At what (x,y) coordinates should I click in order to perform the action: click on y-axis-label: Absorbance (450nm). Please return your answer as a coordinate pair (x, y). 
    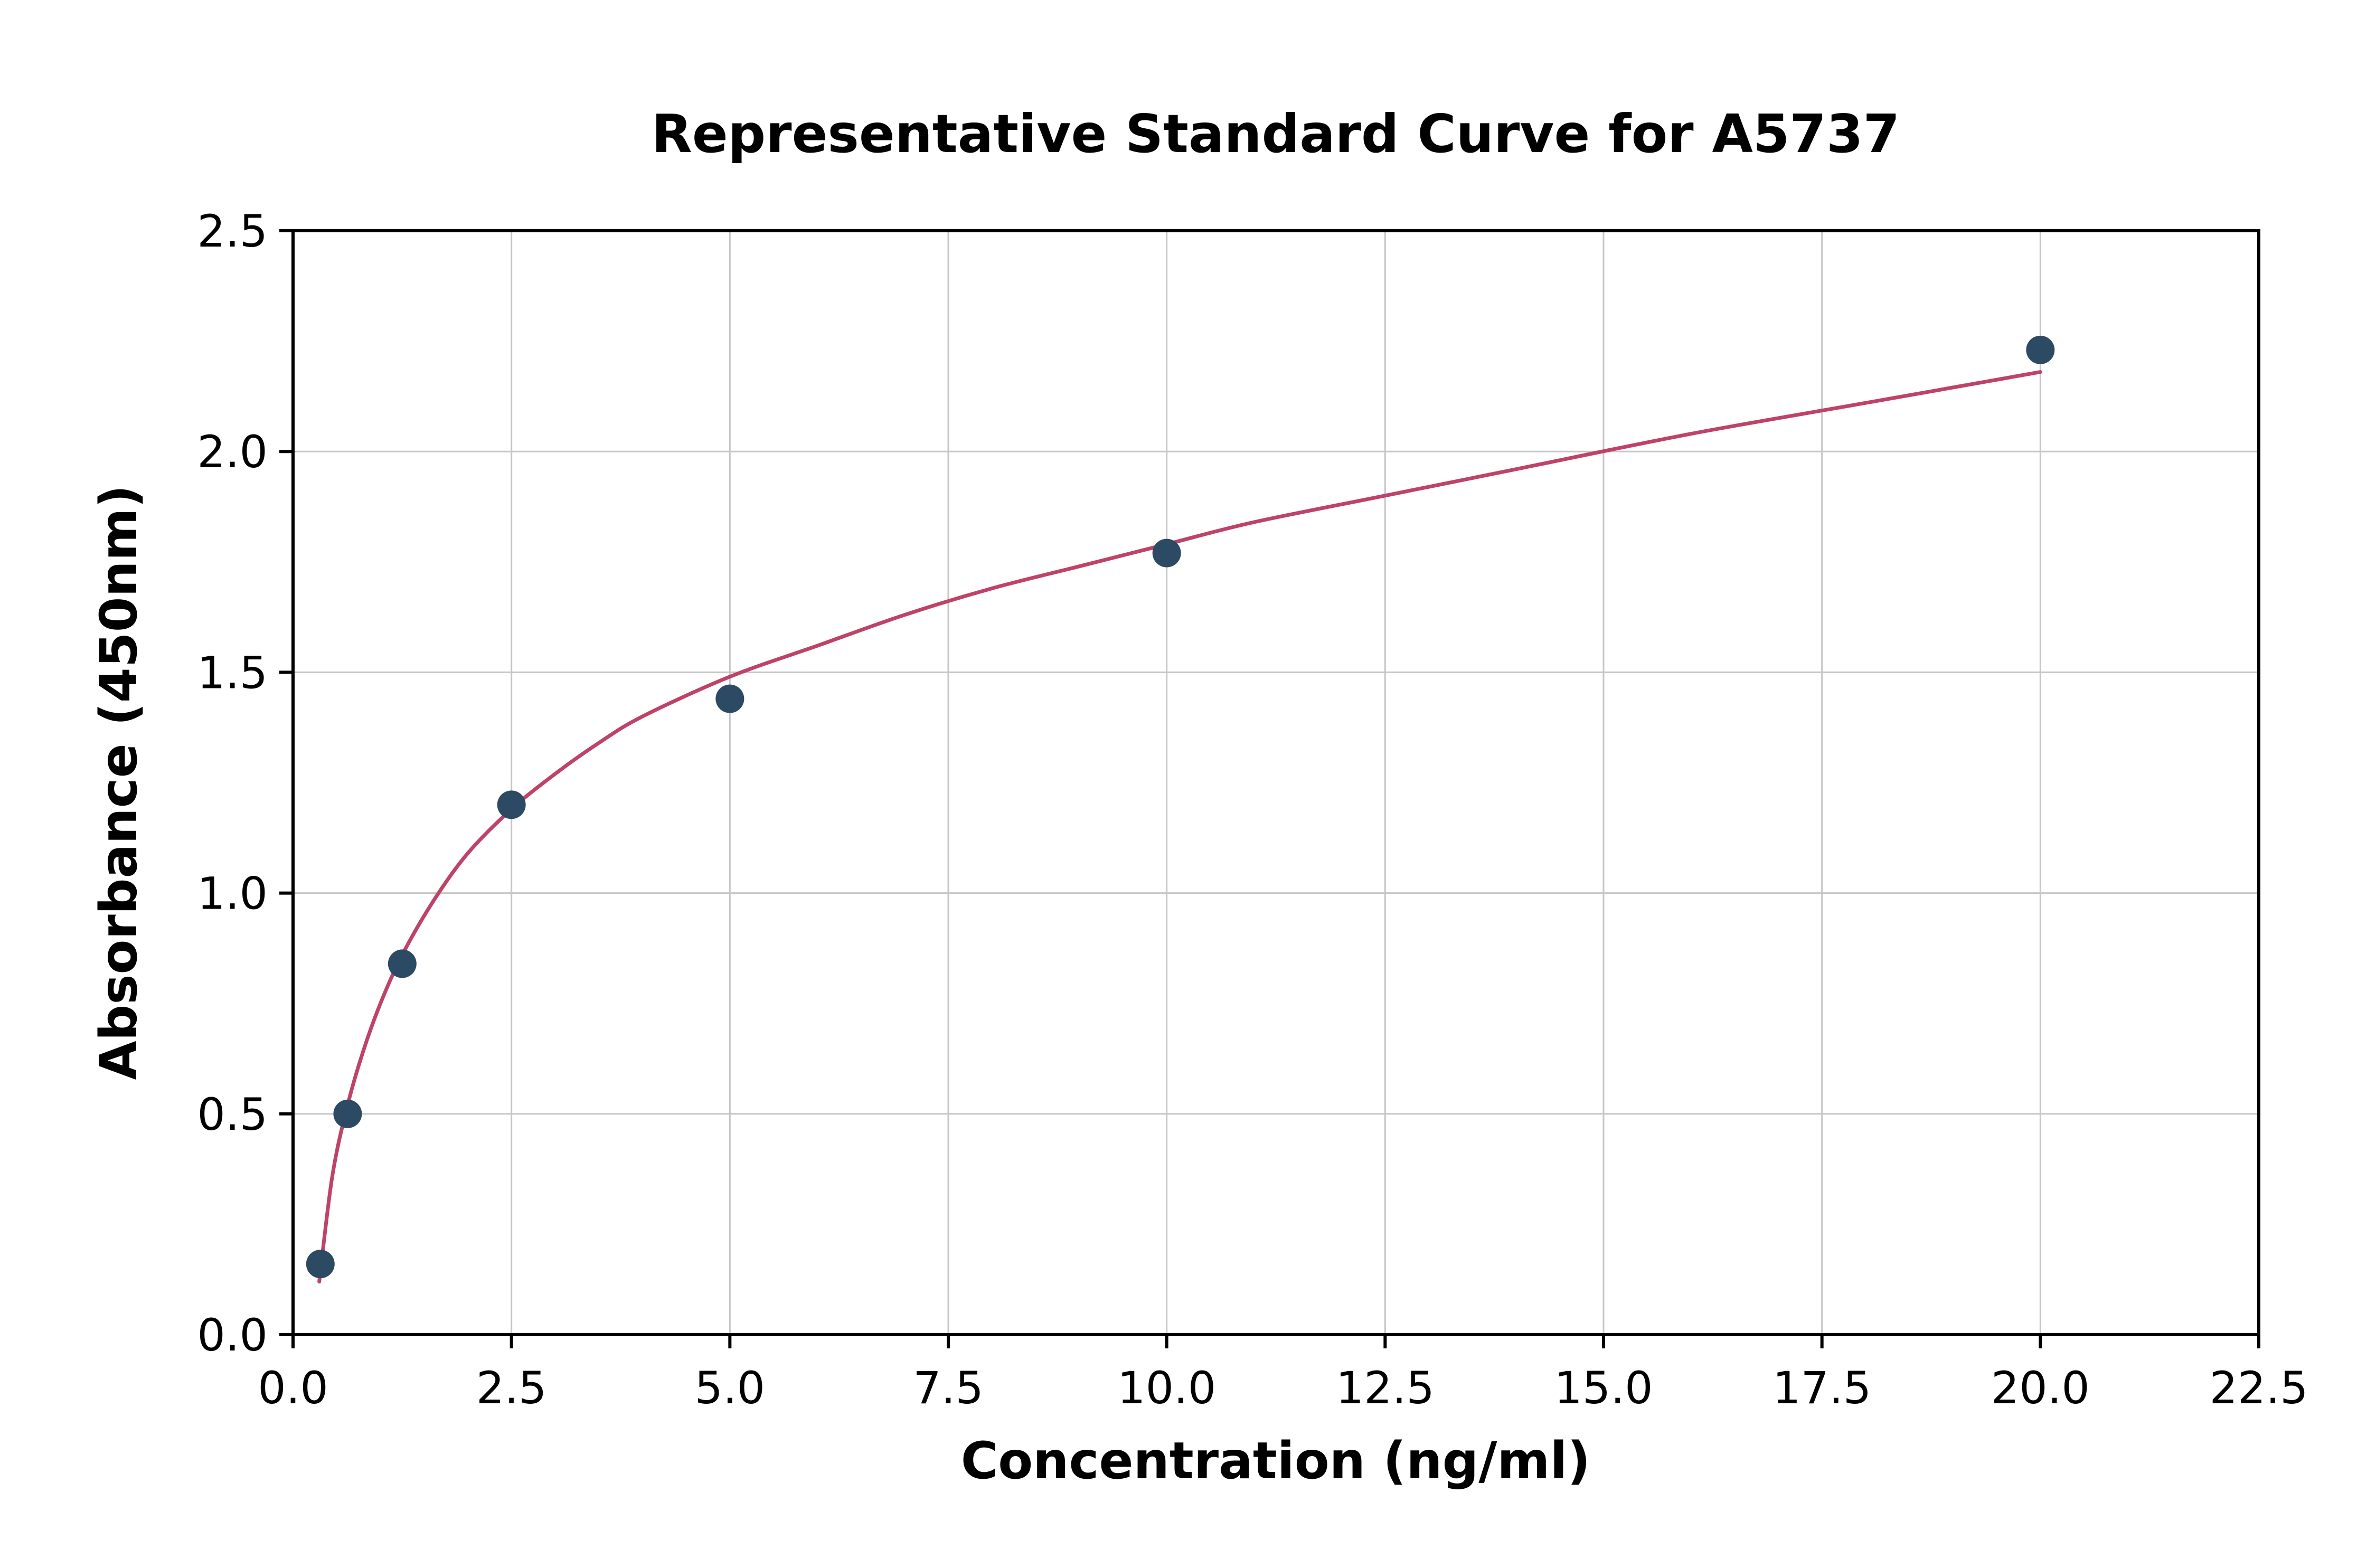
    Looking at the image, I should click on (119, 782).